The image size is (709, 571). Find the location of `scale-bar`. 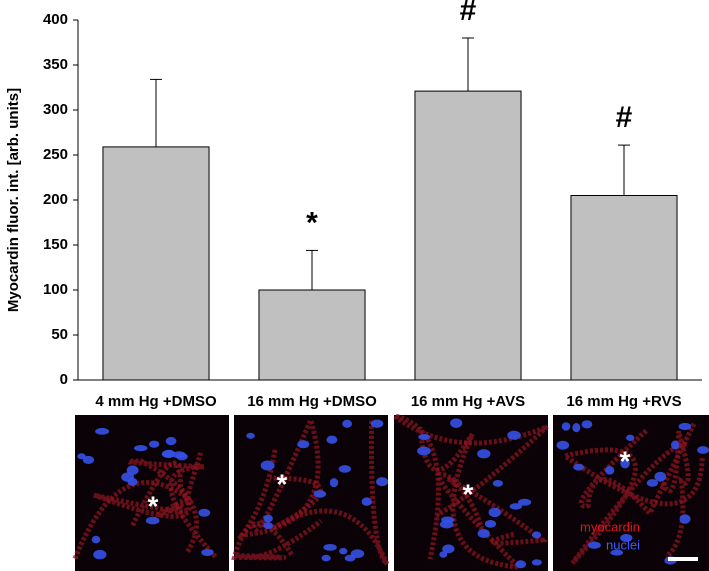

scale-bar is located at coordinates (683, 559).